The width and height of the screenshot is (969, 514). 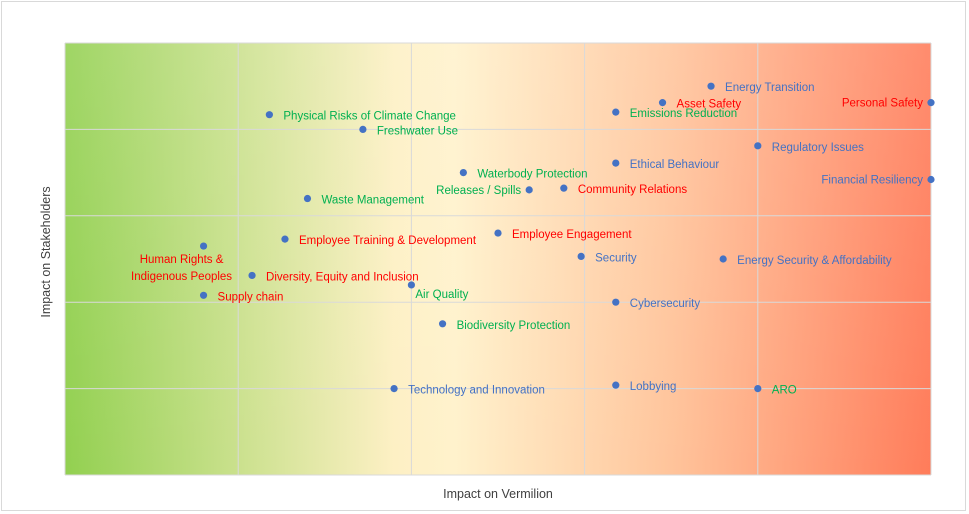 What do you see at coordinates (616, 258) in the screenshot?
I see `data-label: Security` at bounding box center [616, 258].